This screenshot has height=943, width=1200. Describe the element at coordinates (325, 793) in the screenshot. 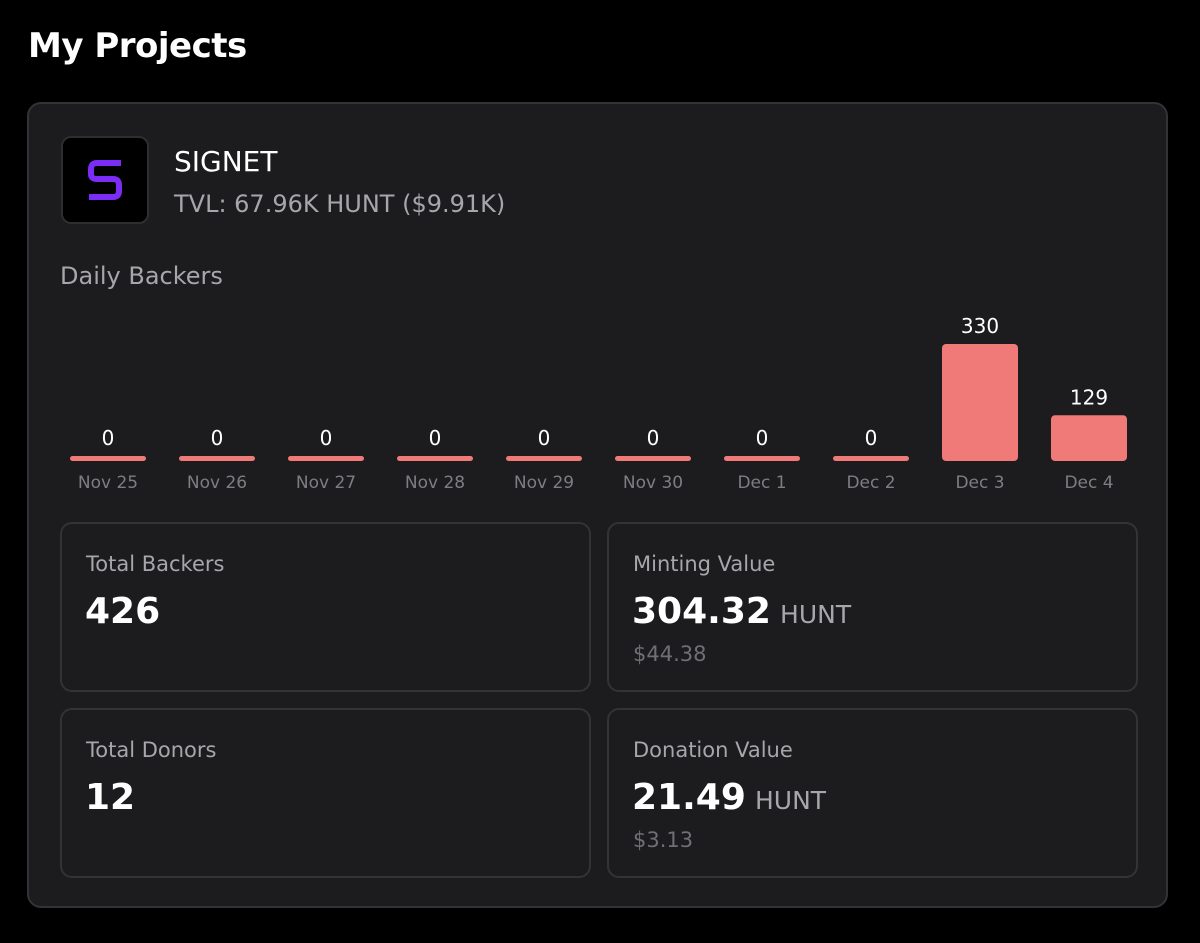

I see `total-donors-card: Total Donors 12` at that location.